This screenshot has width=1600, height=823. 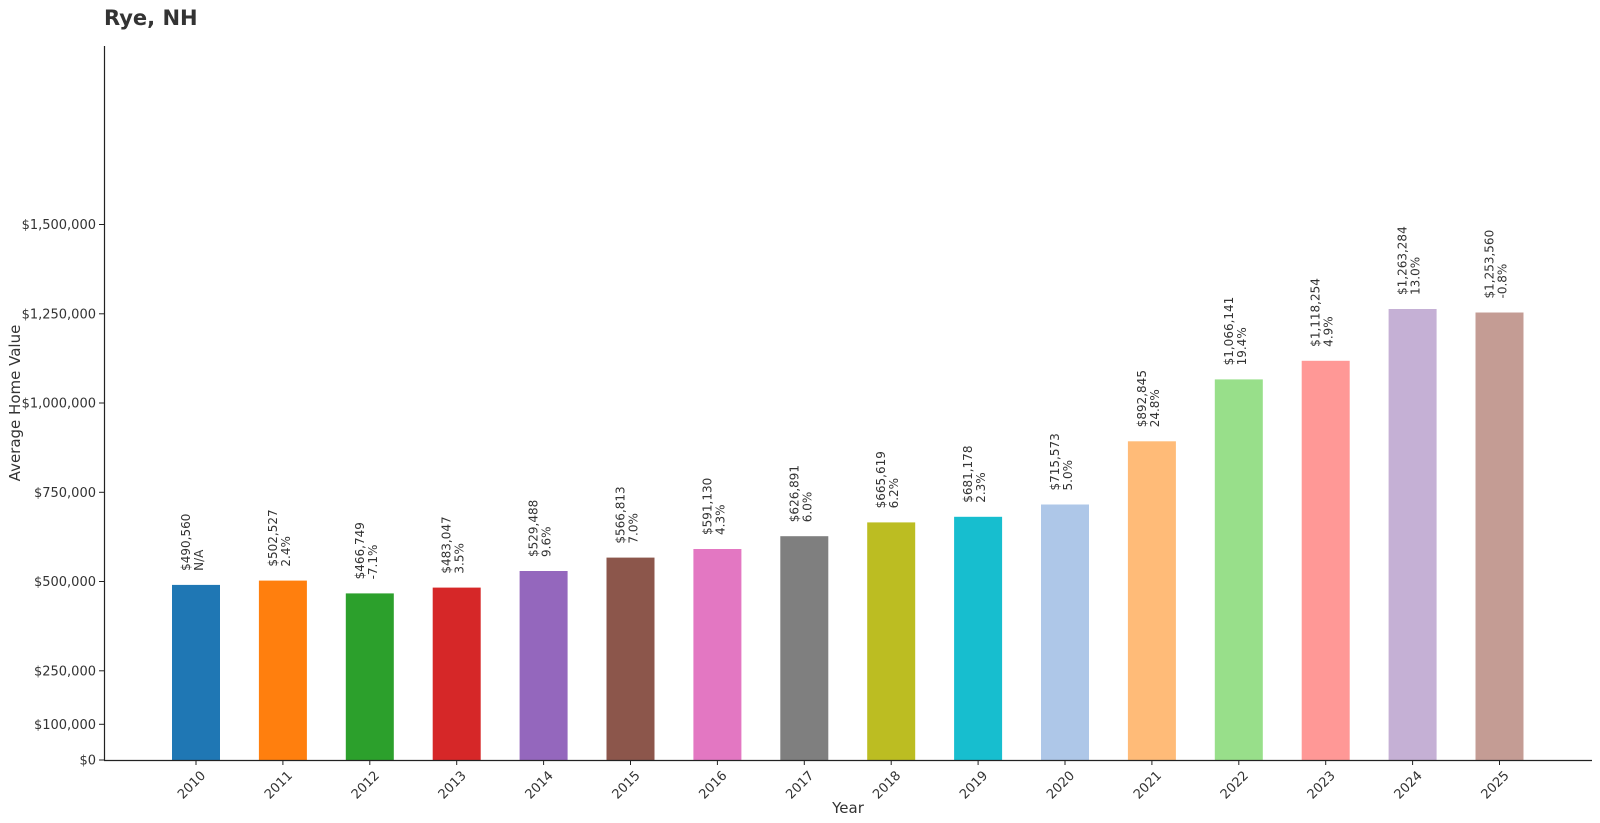 I want to click on value-label-2011: $502,527, so click(x=273, y=537).